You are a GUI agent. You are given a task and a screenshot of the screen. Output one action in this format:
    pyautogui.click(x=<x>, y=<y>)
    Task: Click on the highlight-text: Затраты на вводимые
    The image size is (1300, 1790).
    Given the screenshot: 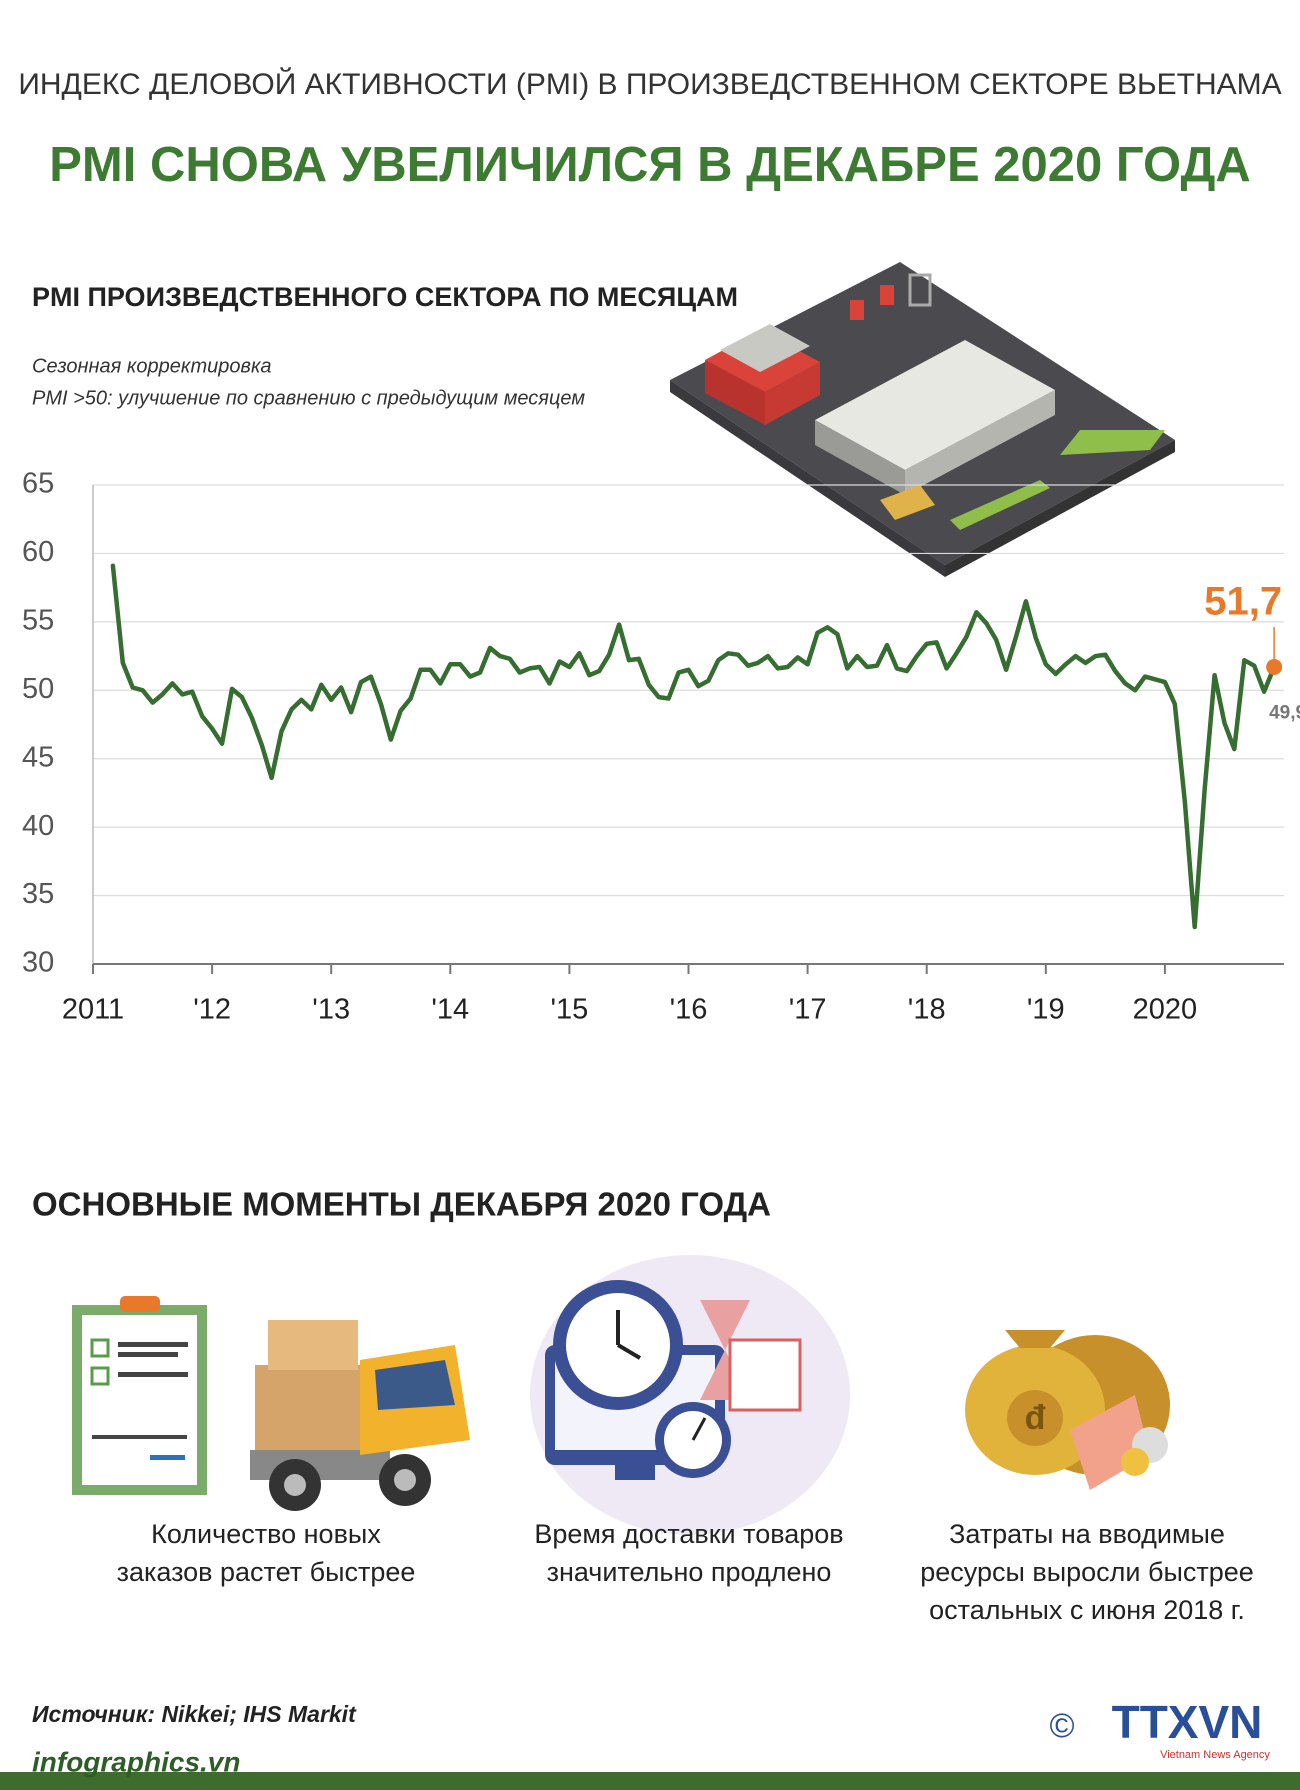 What is the action you would take?
    pyautogui.click(x=1087, y=1534)
    